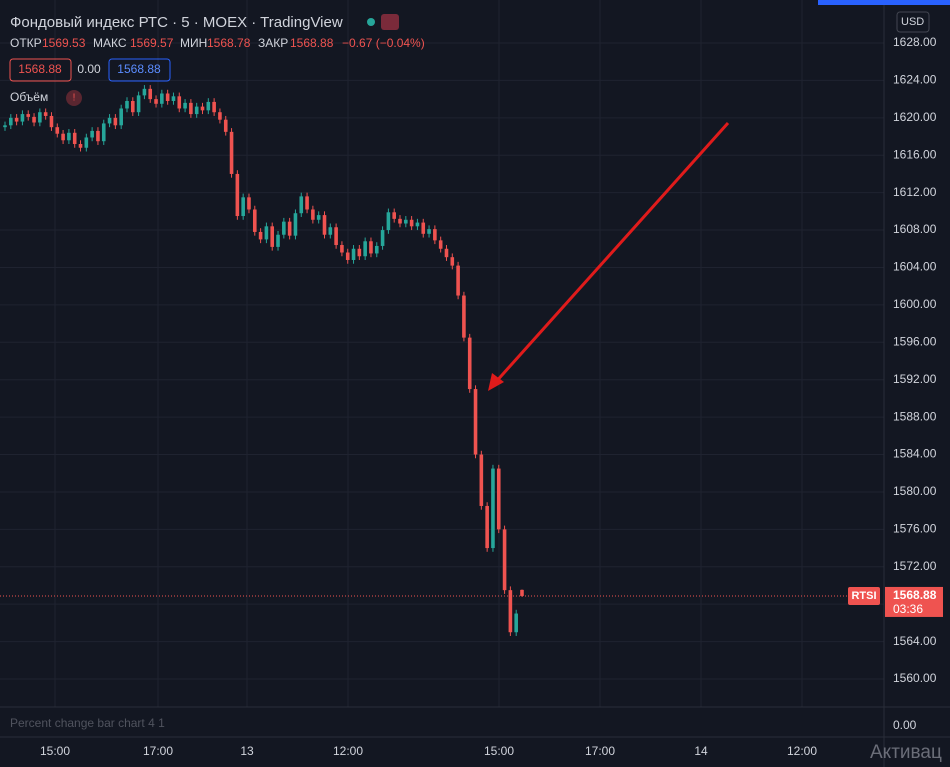 Image resolution: width=950 pixels, height=767 pixels. I want to click on x-tick-label: 12:00, so click(348, 751).